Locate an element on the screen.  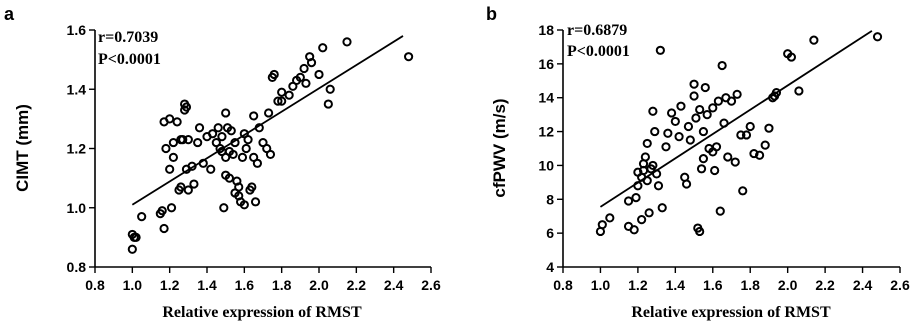
x-tick-label: 1.8 is located at coordinates (750, 285).